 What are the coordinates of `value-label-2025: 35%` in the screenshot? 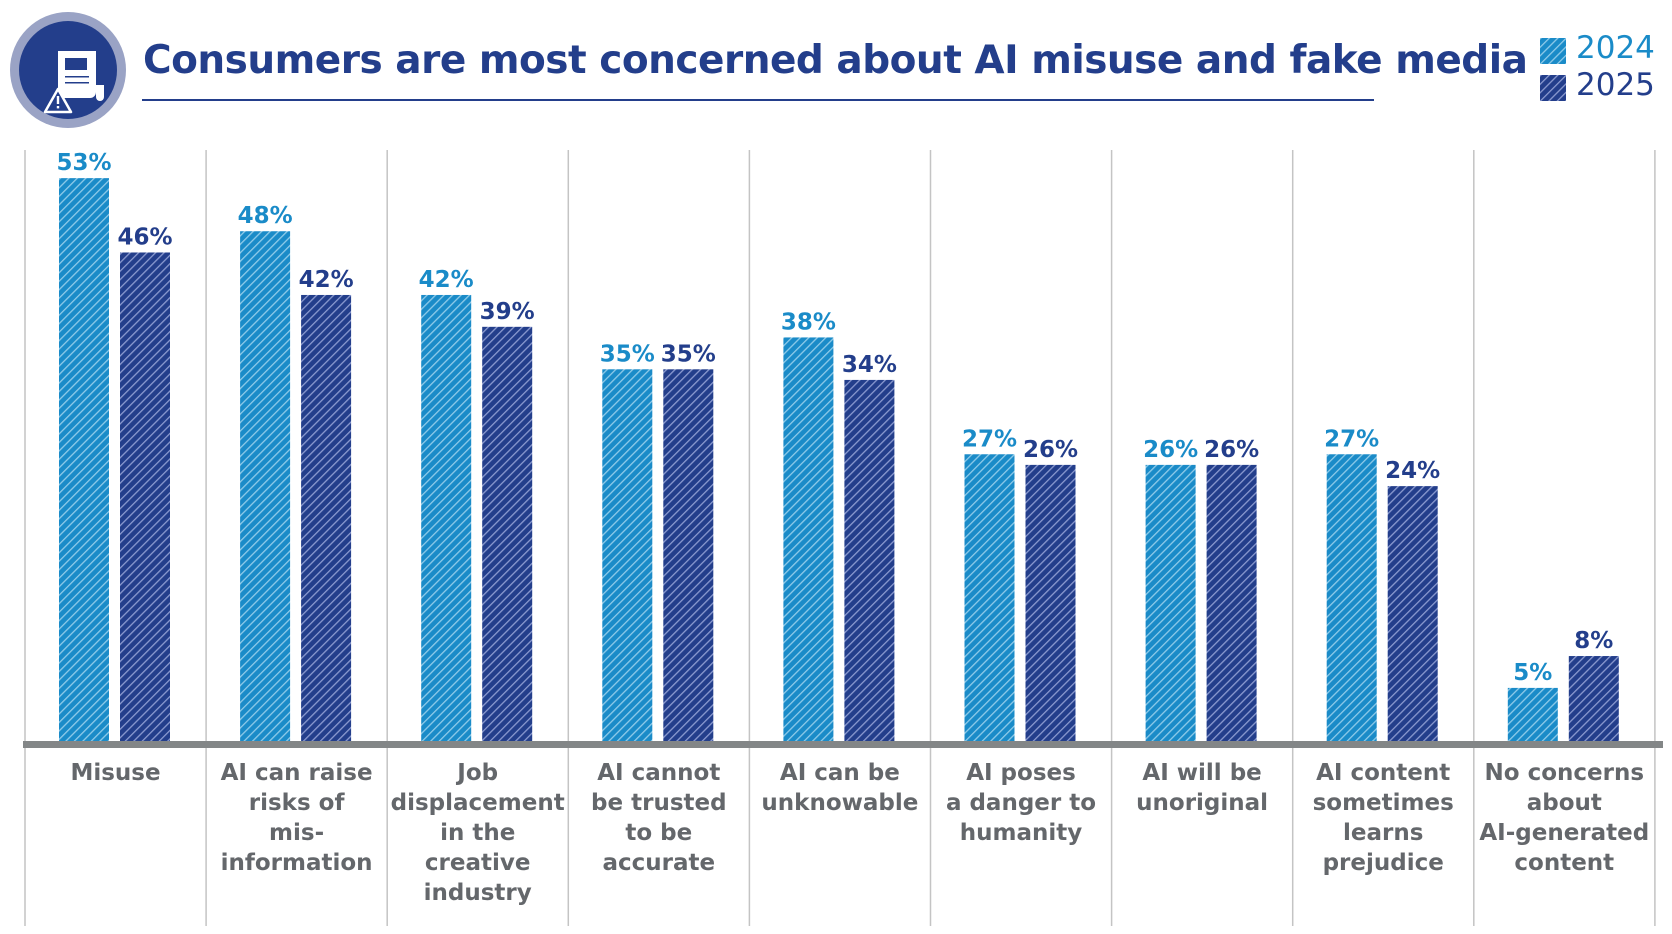 It's located at (688, 354).